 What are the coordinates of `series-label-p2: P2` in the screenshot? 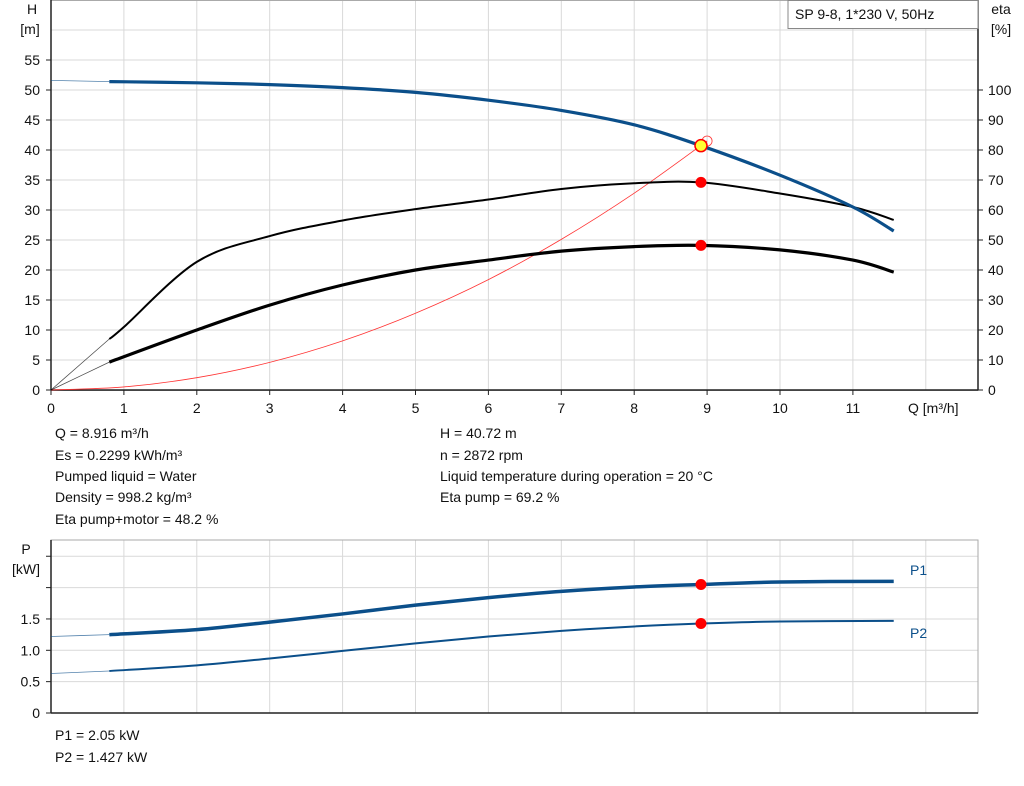 It's located at (918, 633).